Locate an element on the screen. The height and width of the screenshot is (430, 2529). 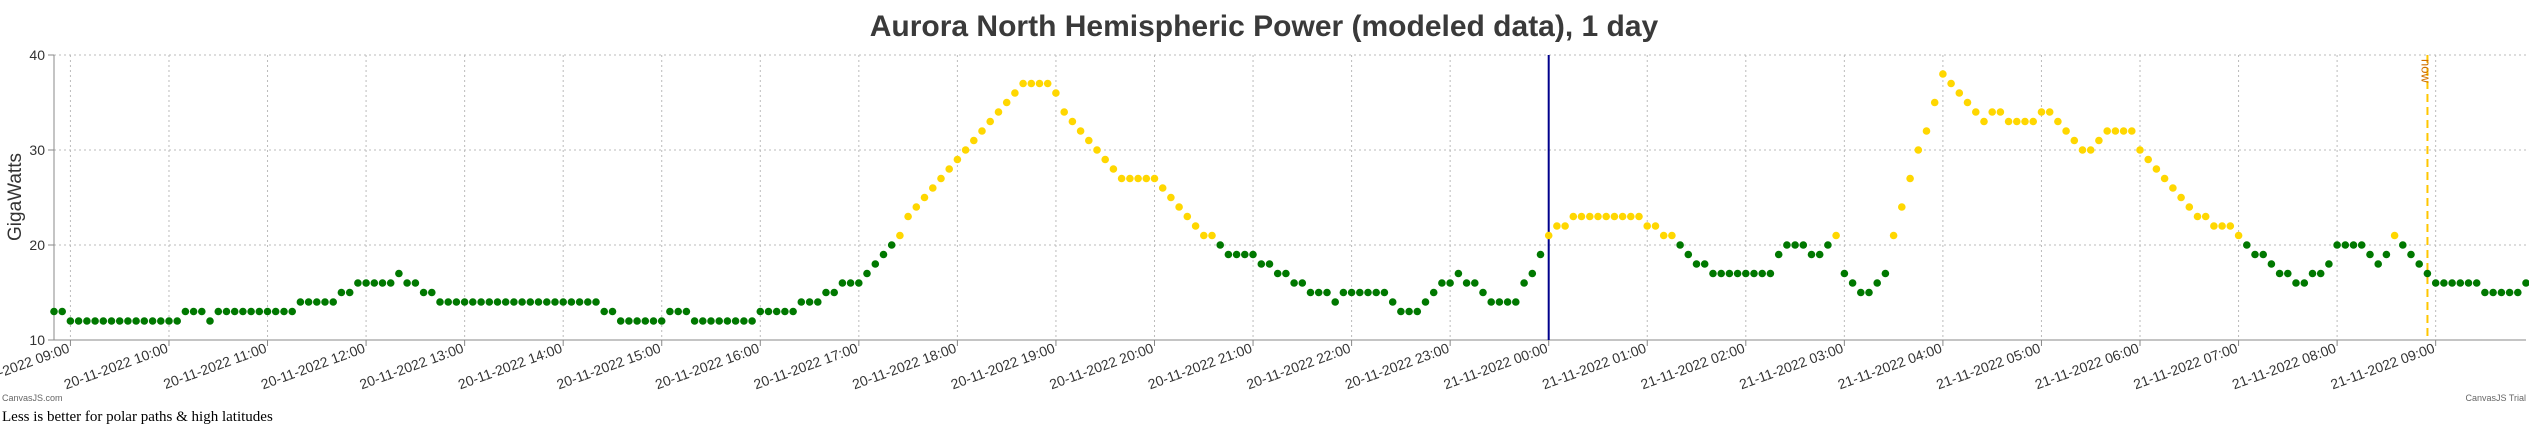
y-axis-label: GigaWatts is located at coordinates (15, 197).